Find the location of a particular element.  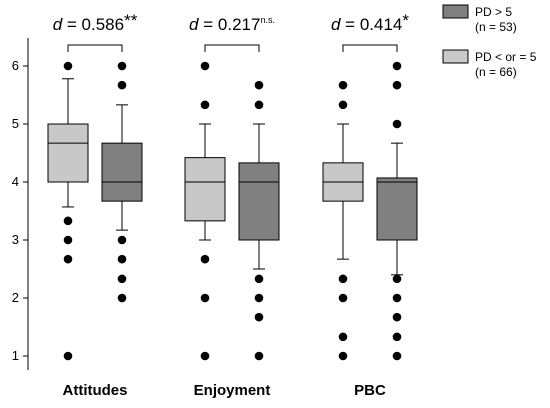

effect-size-label: d = 0.586** is located at coordinates (95, 22).